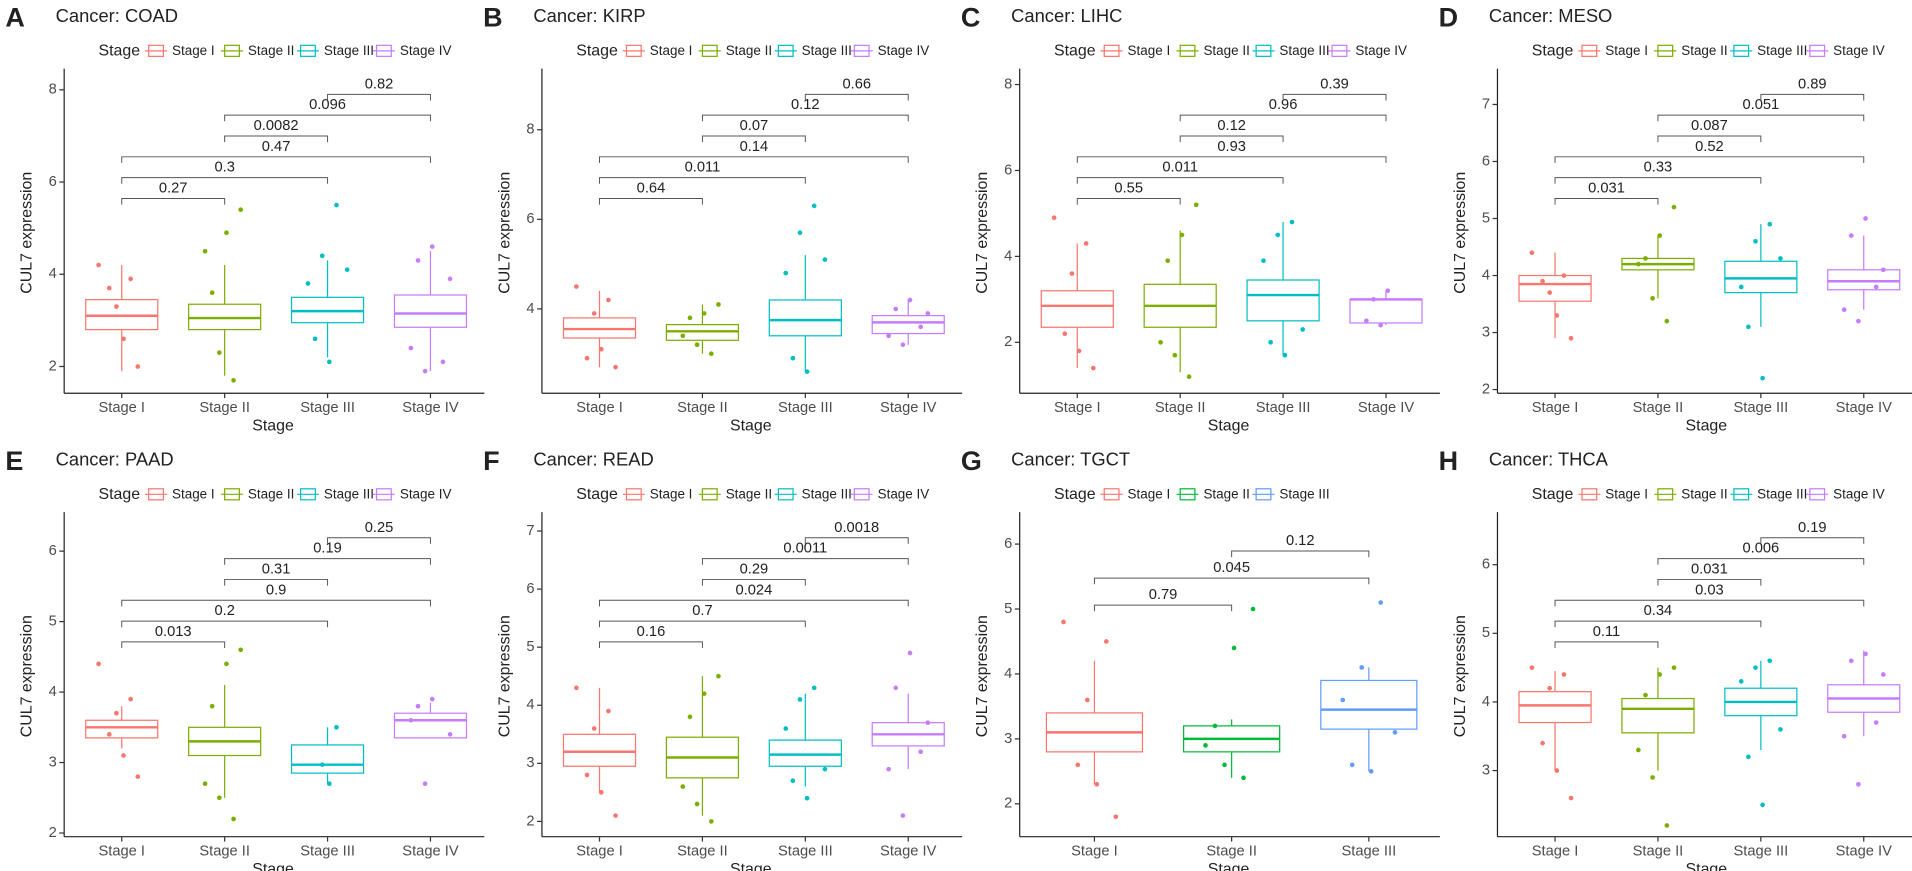 The width and height of the screenshot is (1912, 871). Describe the element at coordinates (1709, 590) in the screenshot. I see `p-value: 0.03` at that location.